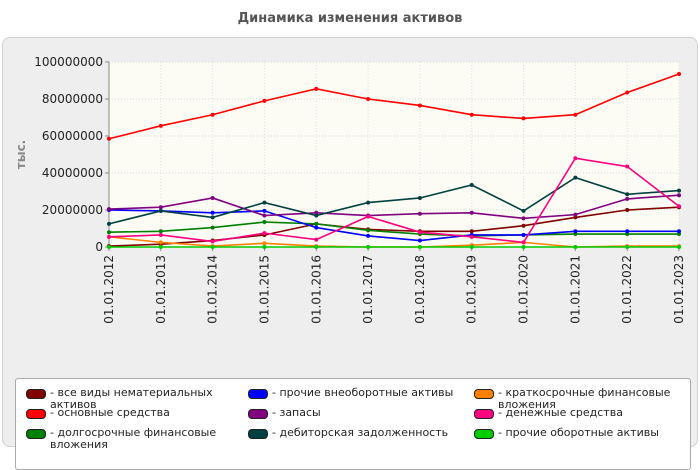  What do you see at coordinates (363, 392) in the screenshot?
I see `legend-label: - прочие внеоборотные активы` at bounding box center [363, 392].